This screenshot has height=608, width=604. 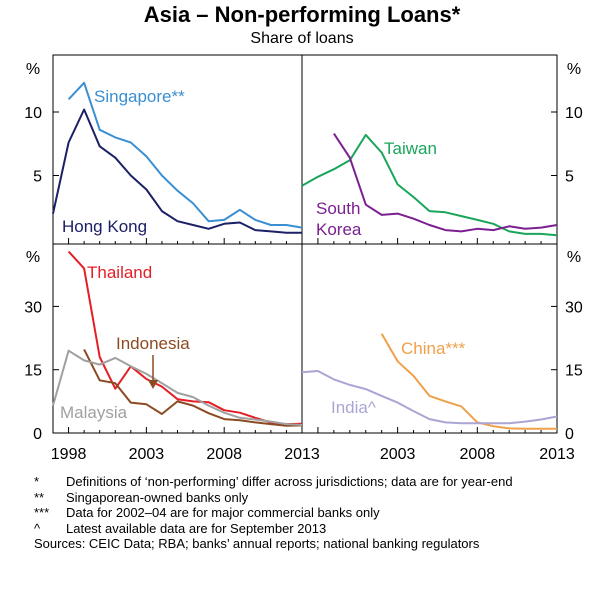 I want to click on footnote-text: Singaporean-owned banks only, so click(x=157, y=497).